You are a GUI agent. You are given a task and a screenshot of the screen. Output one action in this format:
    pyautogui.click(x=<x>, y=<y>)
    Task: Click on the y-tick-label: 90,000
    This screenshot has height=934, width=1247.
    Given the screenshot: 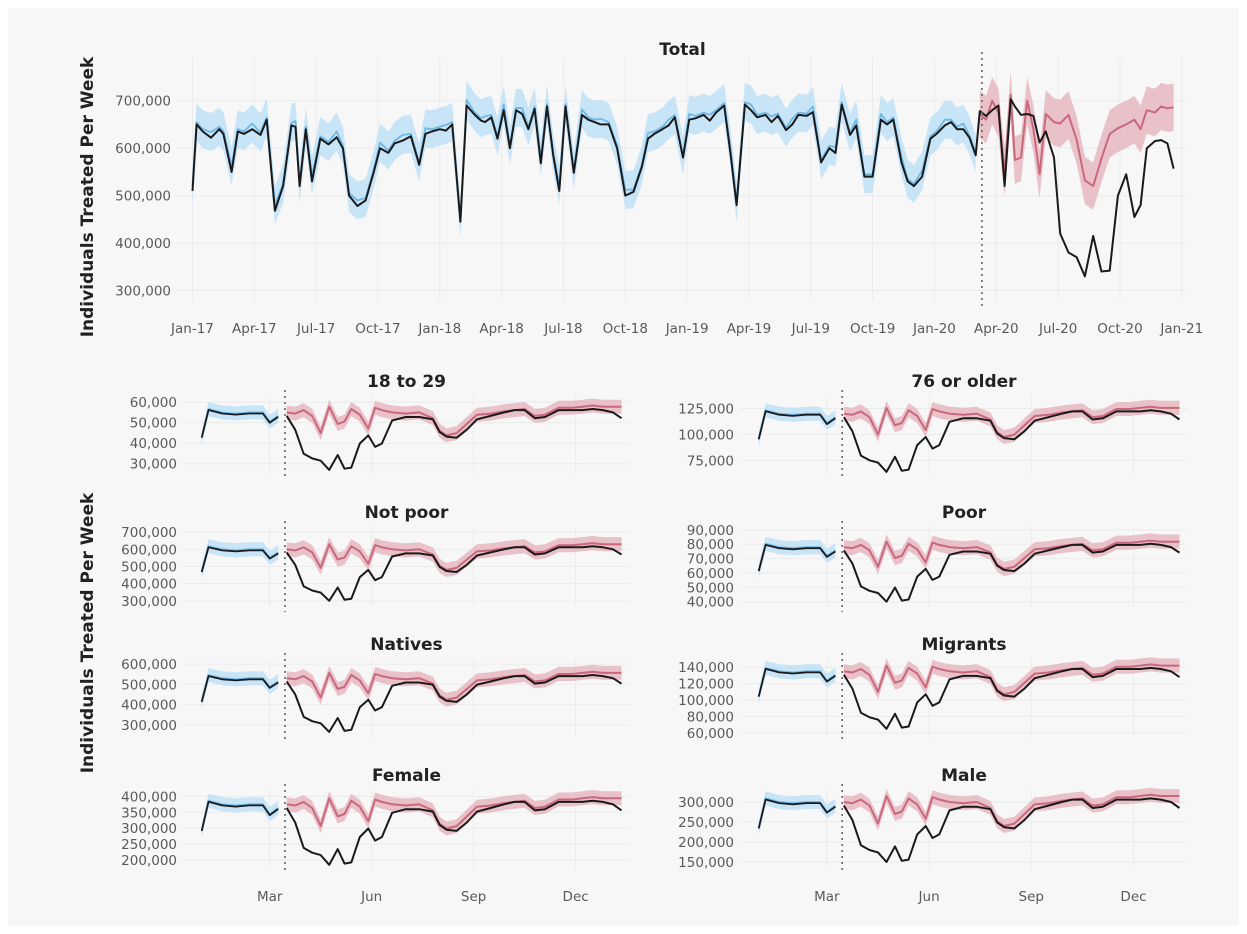 What is the action you would take?
    pyautogui.click(x=710, y=531)
    